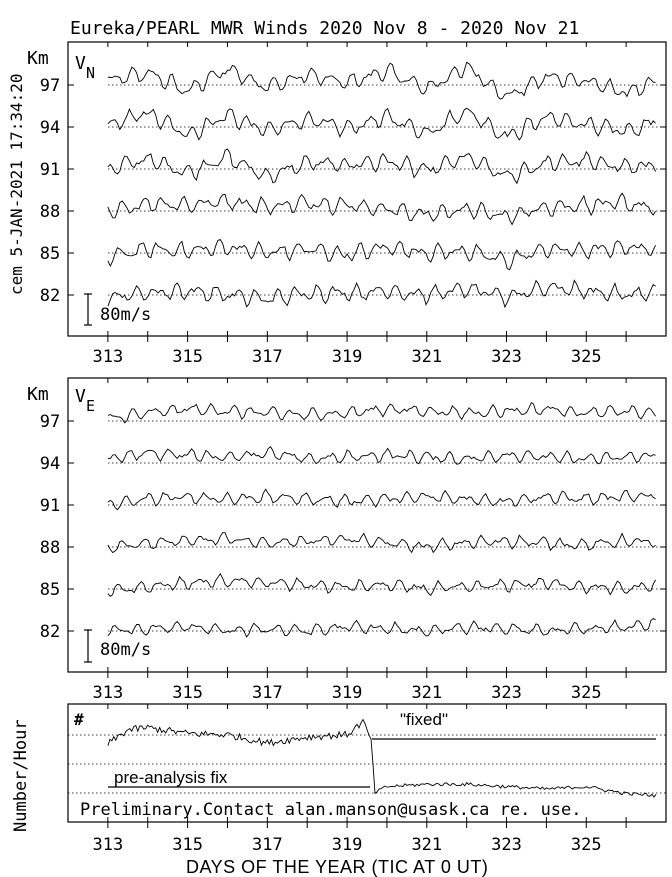 This screenshot has width=672, height=877. I want to click on vn-height-label: 85, so click(50, 254).